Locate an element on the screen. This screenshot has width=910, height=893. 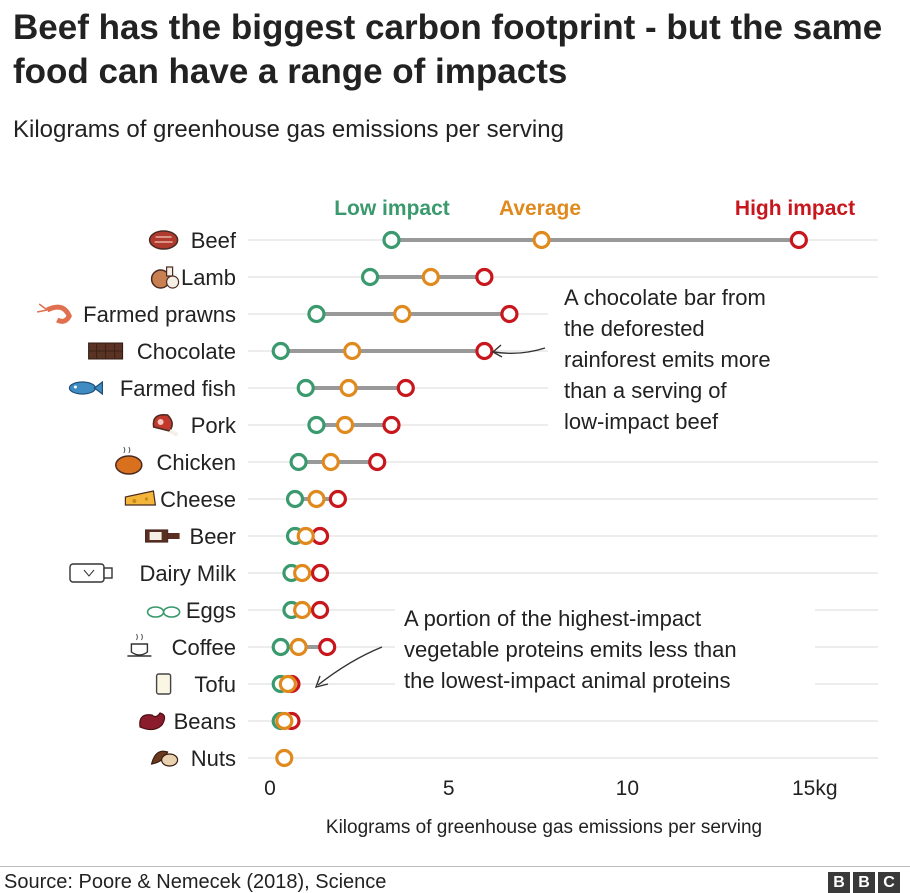
category-label: Cheese is located at coordinates (198, 499).